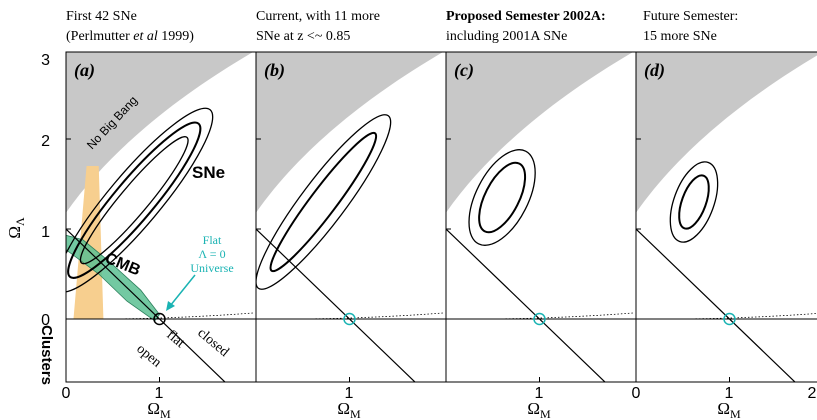  I want to click on sne-label: SNe, so click(208, 172).